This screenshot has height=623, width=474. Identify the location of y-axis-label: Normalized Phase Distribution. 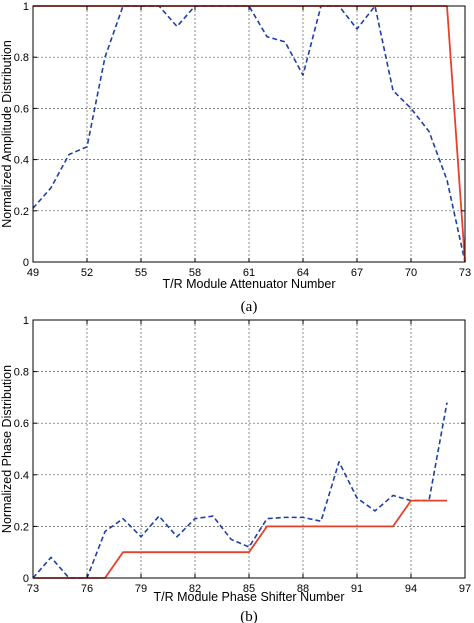
(7, 449).